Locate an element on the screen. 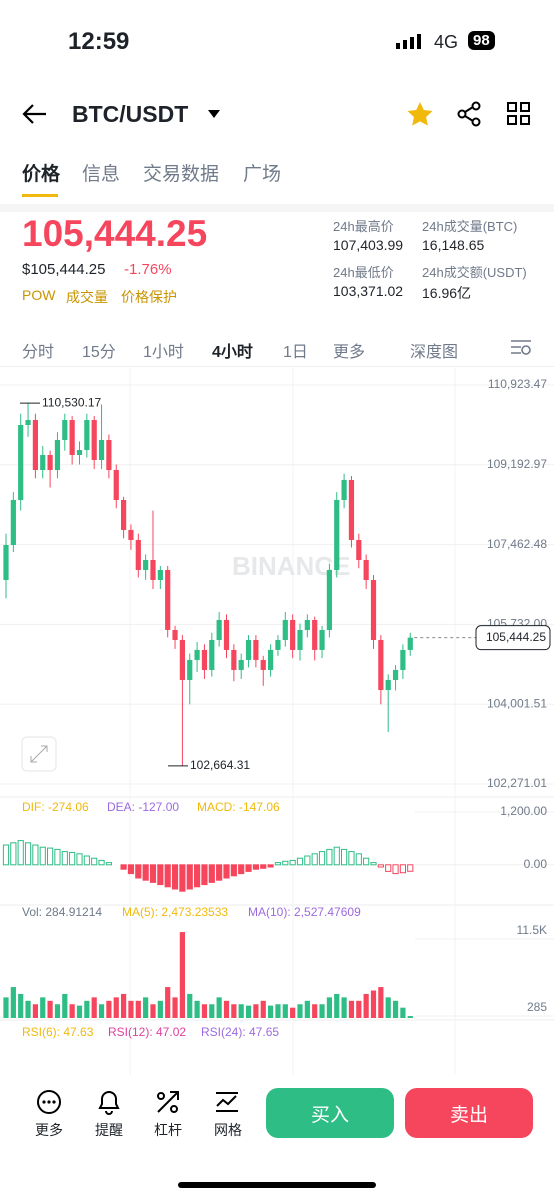  stat-label: 24h最高价 is located at coordinates (363, 226).